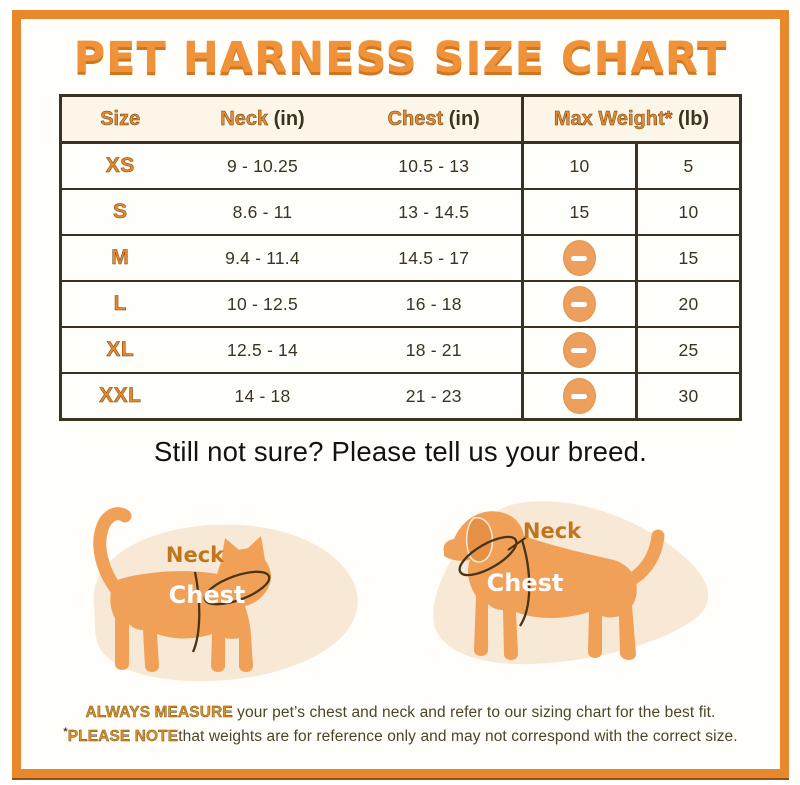  I want to click on cat-neck-label: Neck, so click(195, 555).